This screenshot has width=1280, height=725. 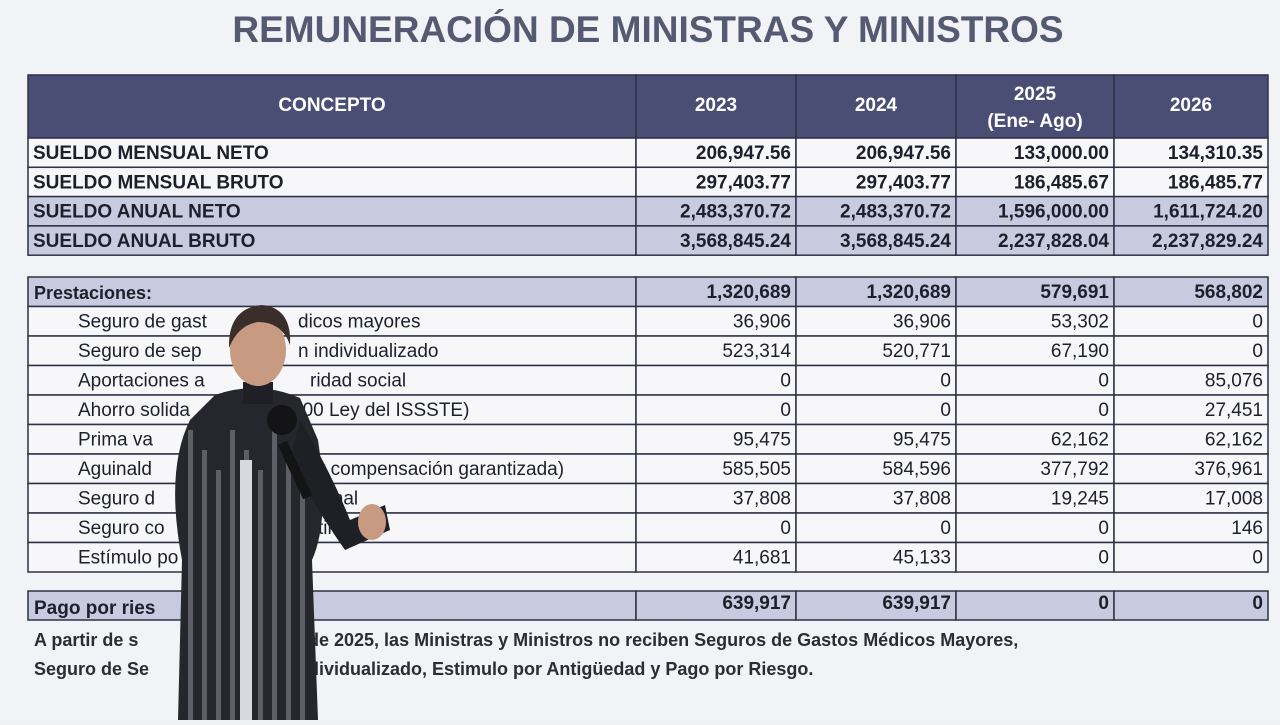 What do you see at coordinates (1035, 94) in the screenshot?
I see `header-text: 2025` at bounding box center [1035, 94].